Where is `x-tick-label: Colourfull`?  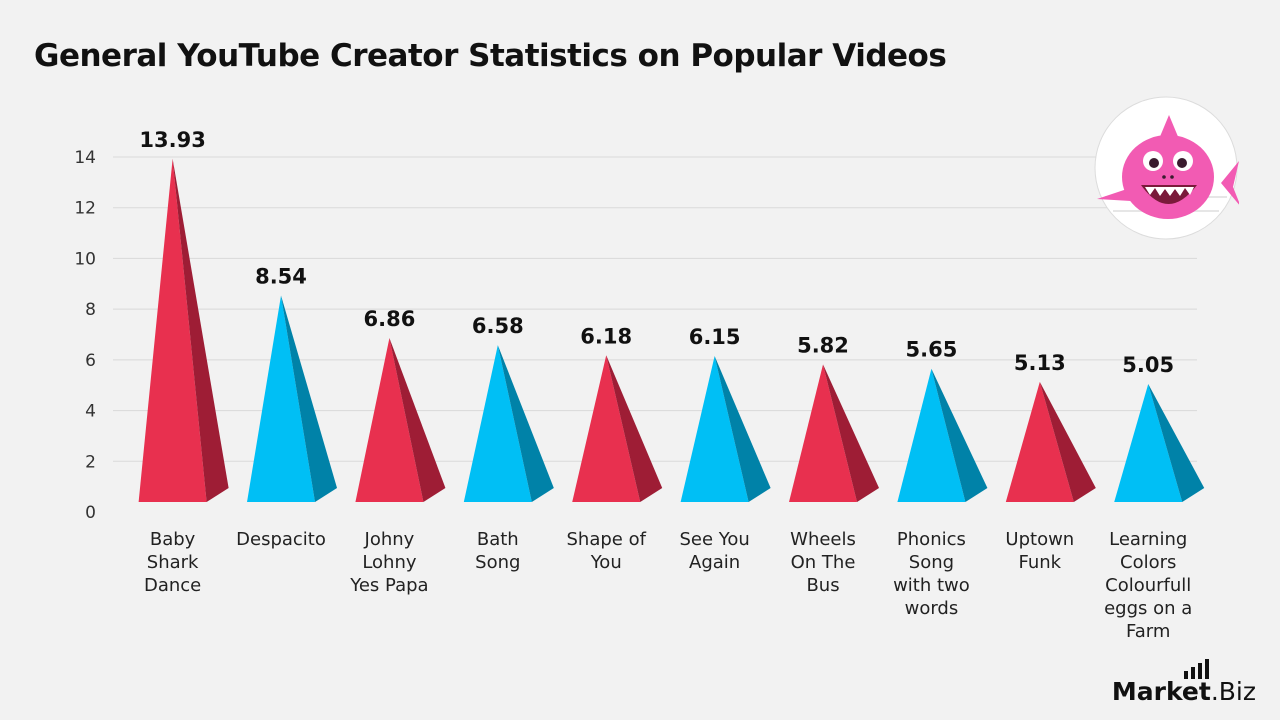 x-tick-label: Colourfull is located at coordinates (1148, 585).